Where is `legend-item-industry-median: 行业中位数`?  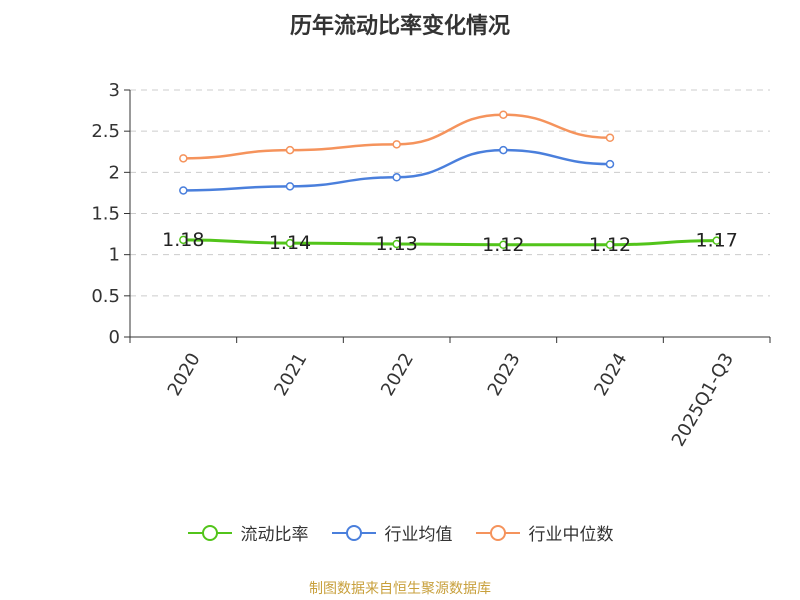 legend-item-industry-median: 行业中位数 is located at coordinates (544, 532).